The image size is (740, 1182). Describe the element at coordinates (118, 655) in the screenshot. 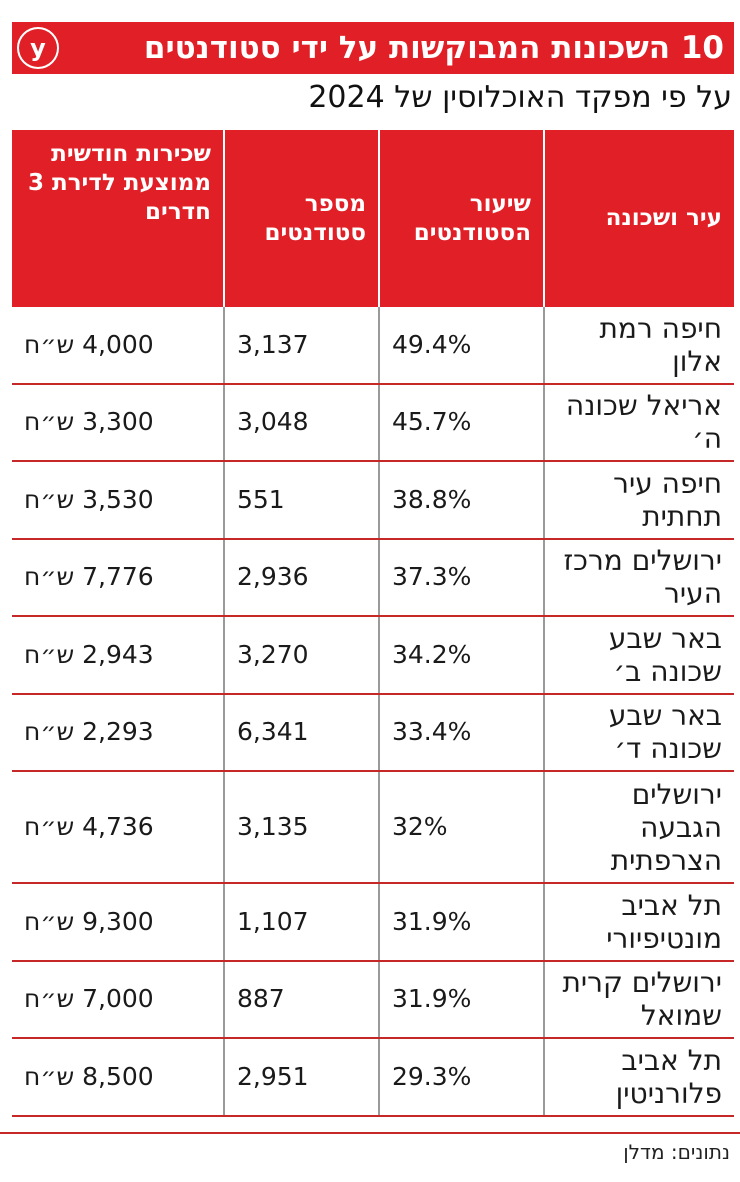

I see `cell-rent: 2,943 ש״ח` at that location.